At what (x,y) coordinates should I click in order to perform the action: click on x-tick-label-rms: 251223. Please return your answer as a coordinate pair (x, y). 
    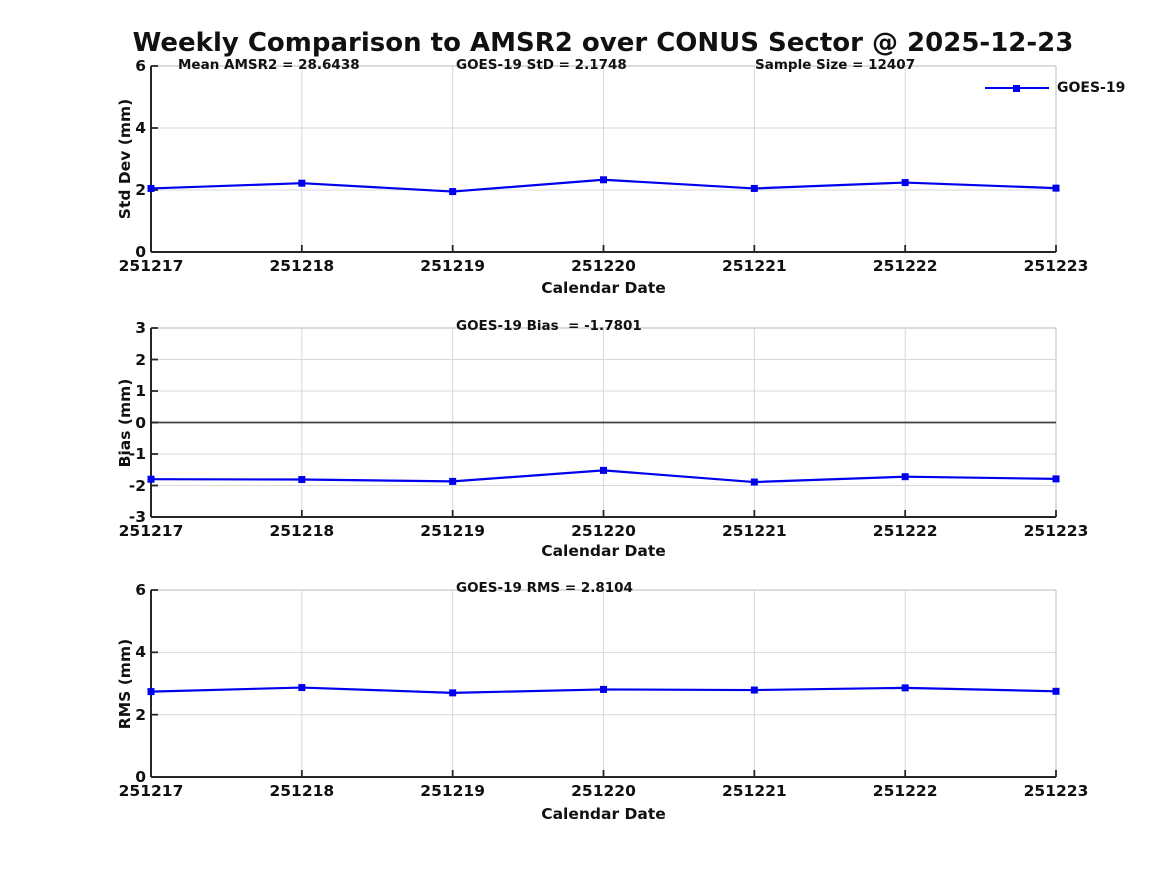
    Looking at the image, I should click on (1056, 791).